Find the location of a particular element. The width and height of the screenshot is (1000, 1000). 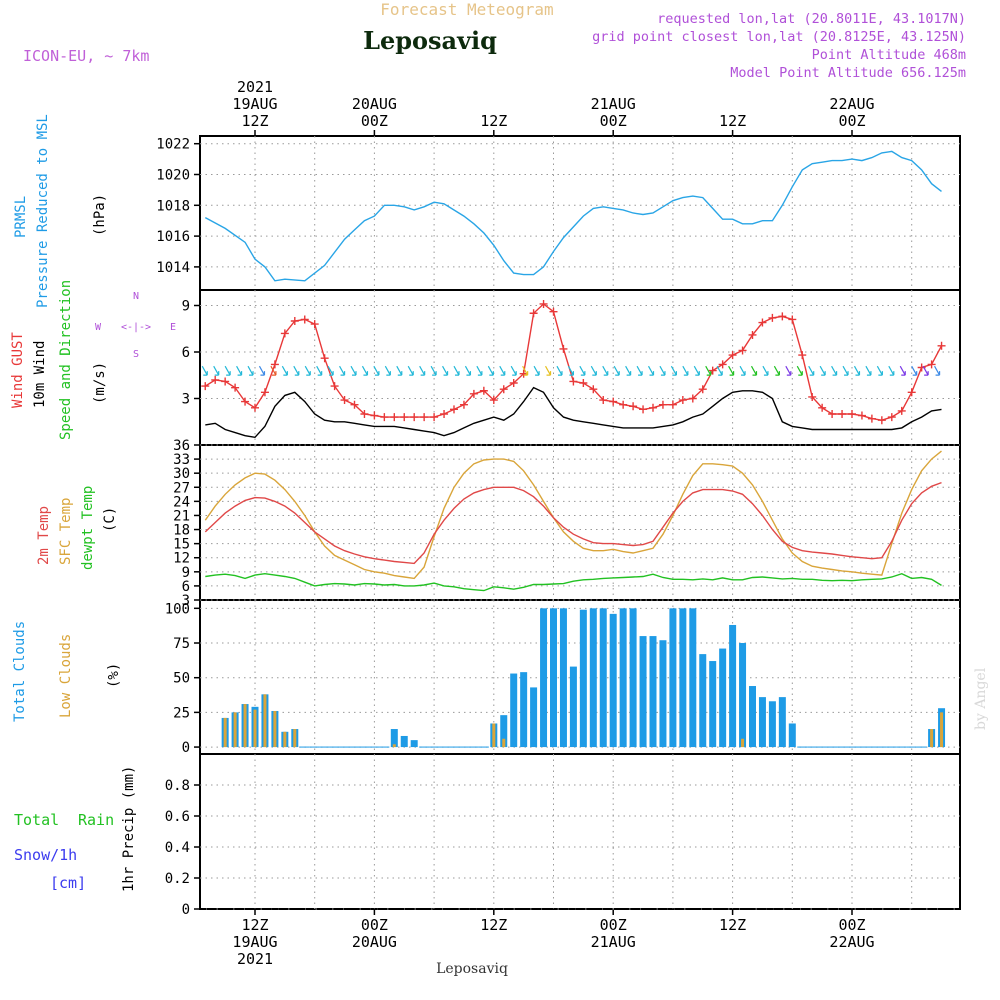

pressure-plot is located at coordinates (573, 216).